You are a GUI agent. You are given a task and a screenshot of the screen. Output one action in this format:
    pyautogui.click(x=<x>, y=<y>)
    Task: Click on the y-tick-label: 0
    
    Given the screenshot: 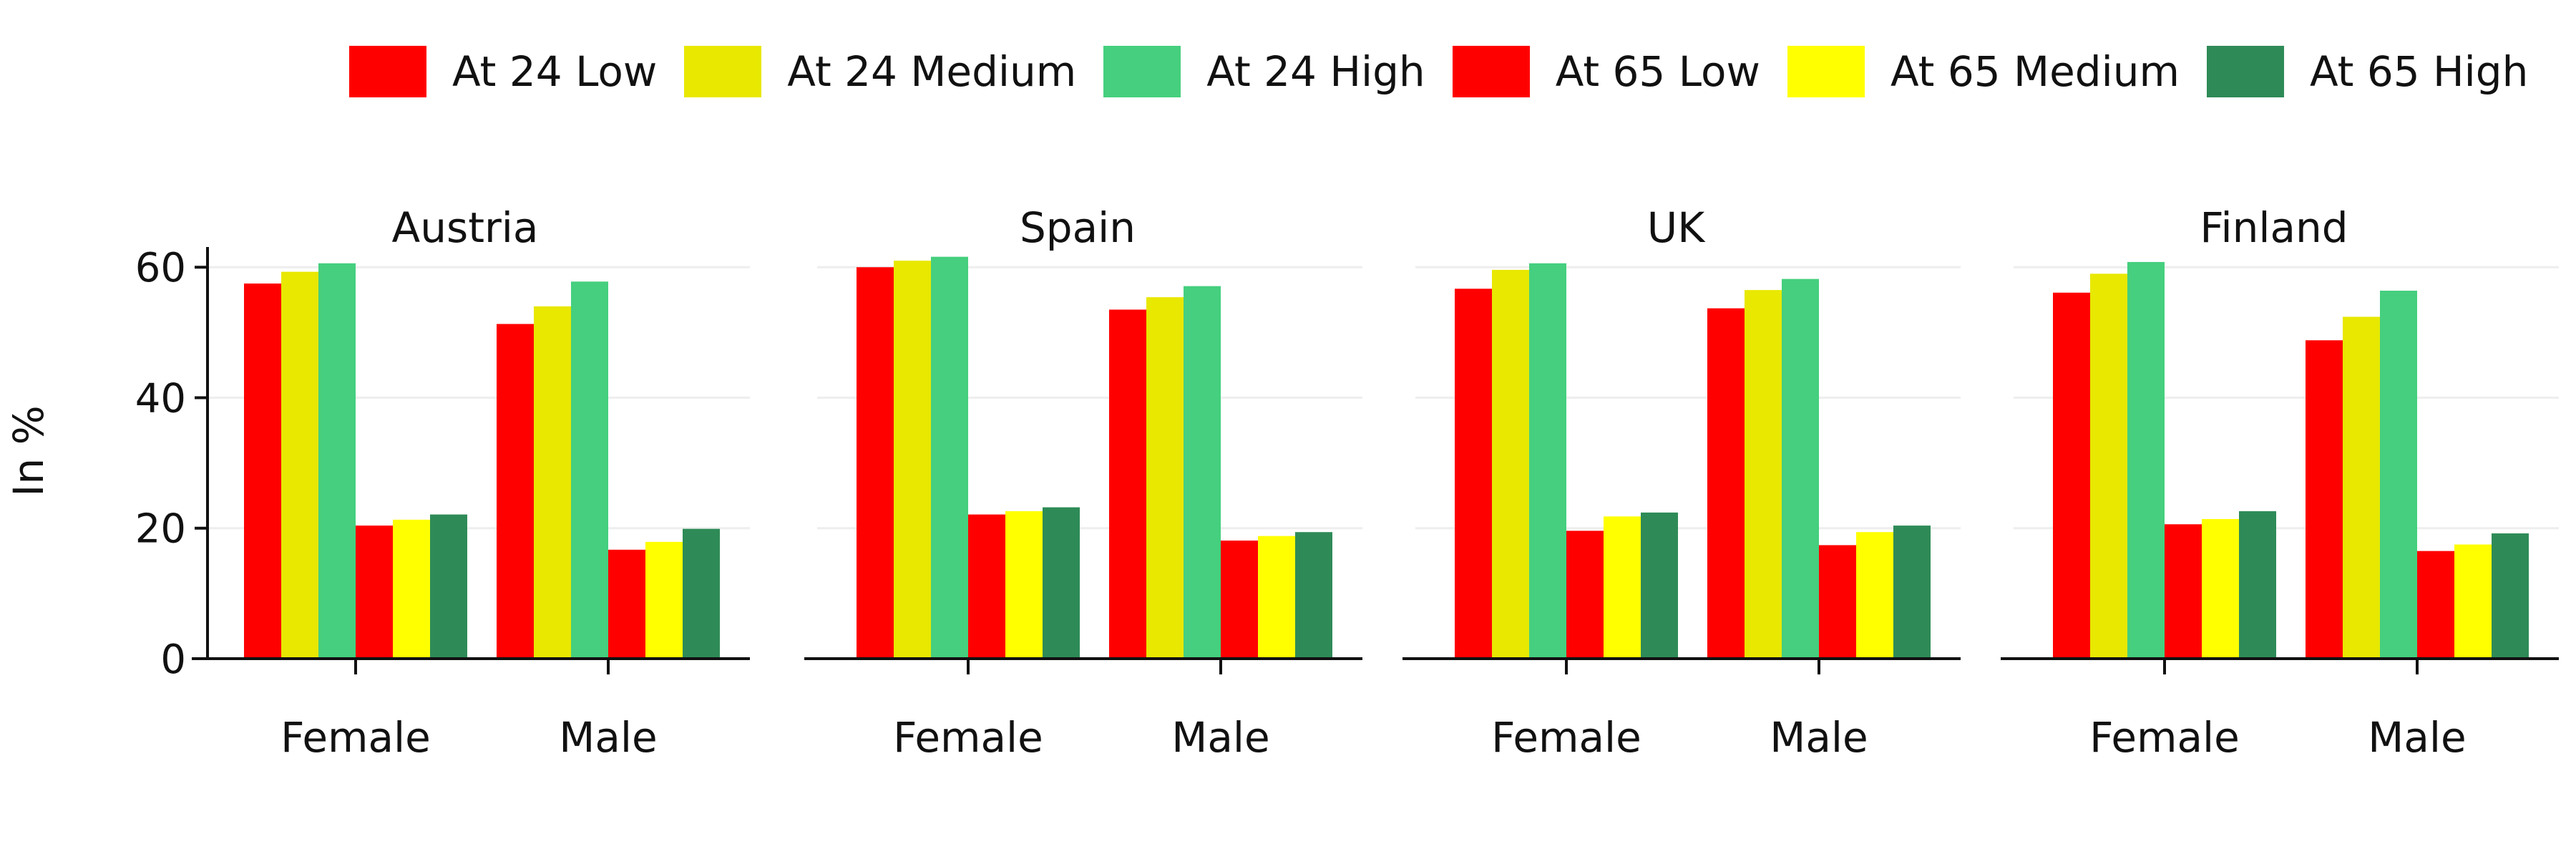 What is the action you would take?
    pyautogui.click(x=173, y=659)
    